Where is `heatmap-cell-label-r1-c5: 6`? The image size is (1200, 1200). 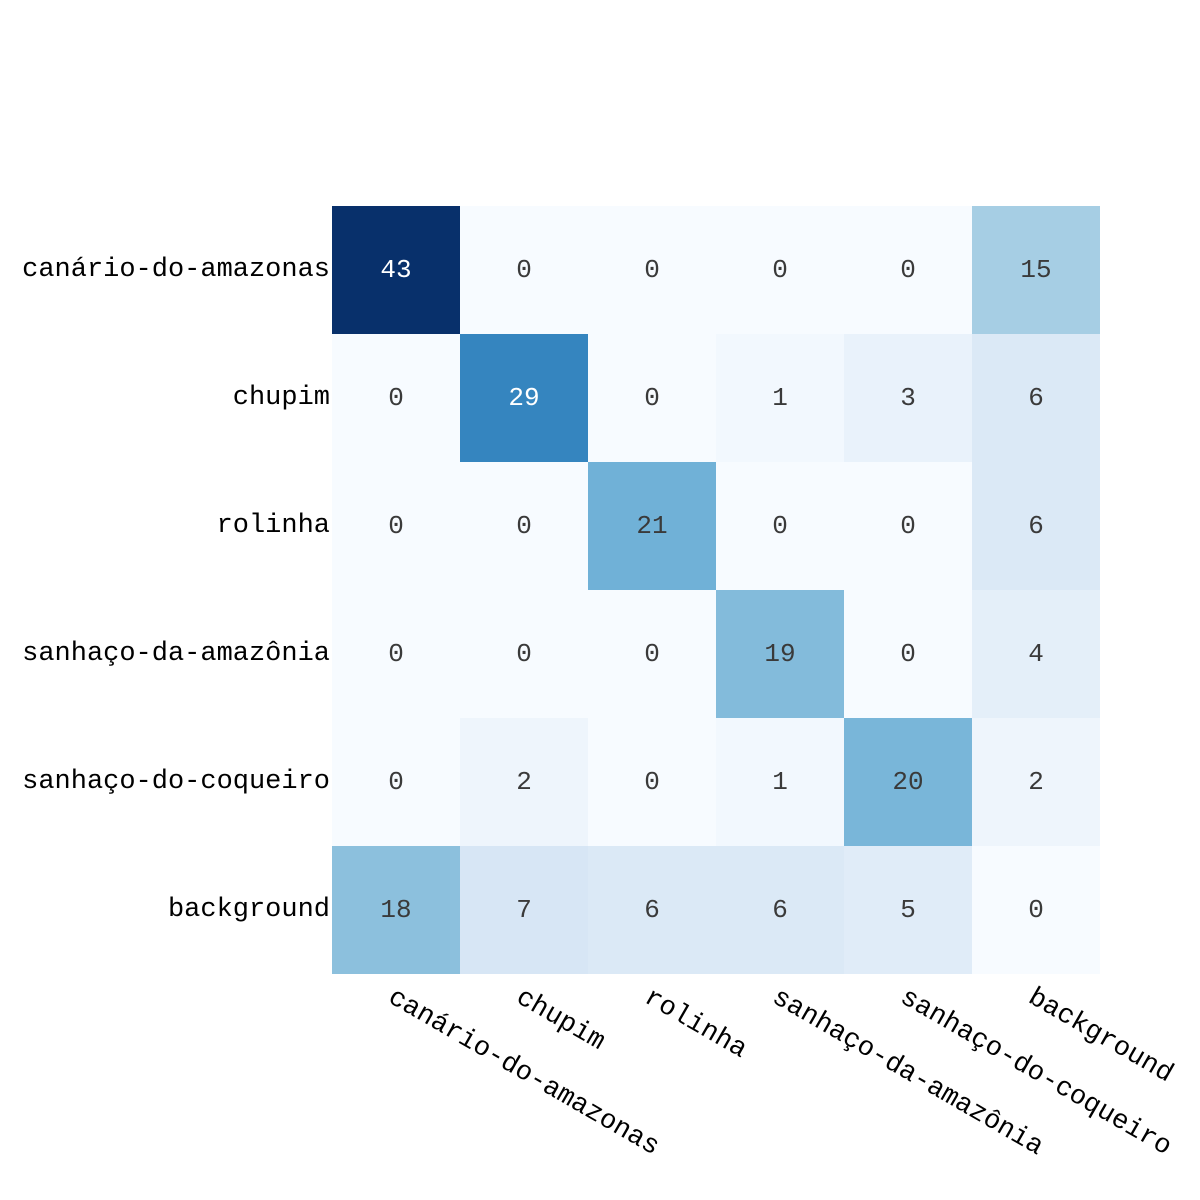 heatmap-cell-label-r1-c5: 6 is located at coordinates (1036, 398).